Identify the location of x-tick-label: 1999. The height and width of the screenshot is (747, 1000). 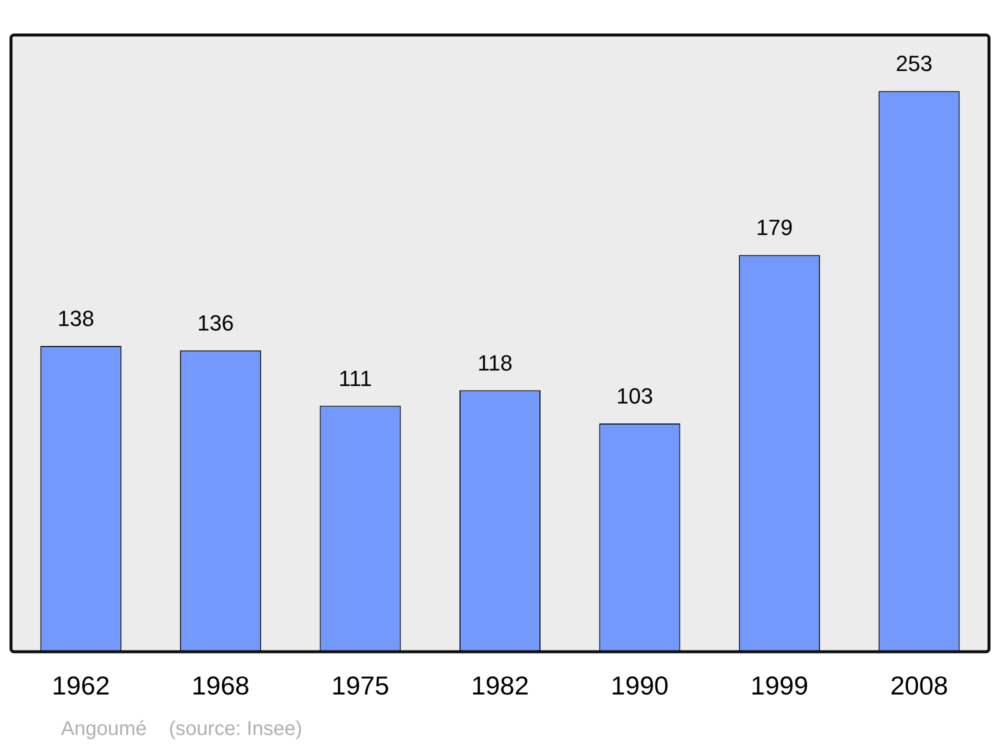
(779, 685).